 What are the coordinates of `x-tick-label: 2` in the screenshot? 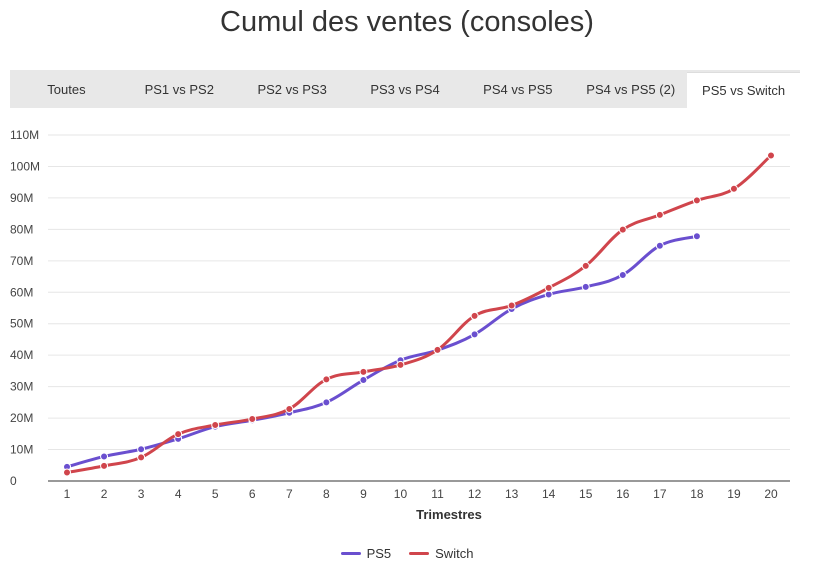 It's located at (104, 494).